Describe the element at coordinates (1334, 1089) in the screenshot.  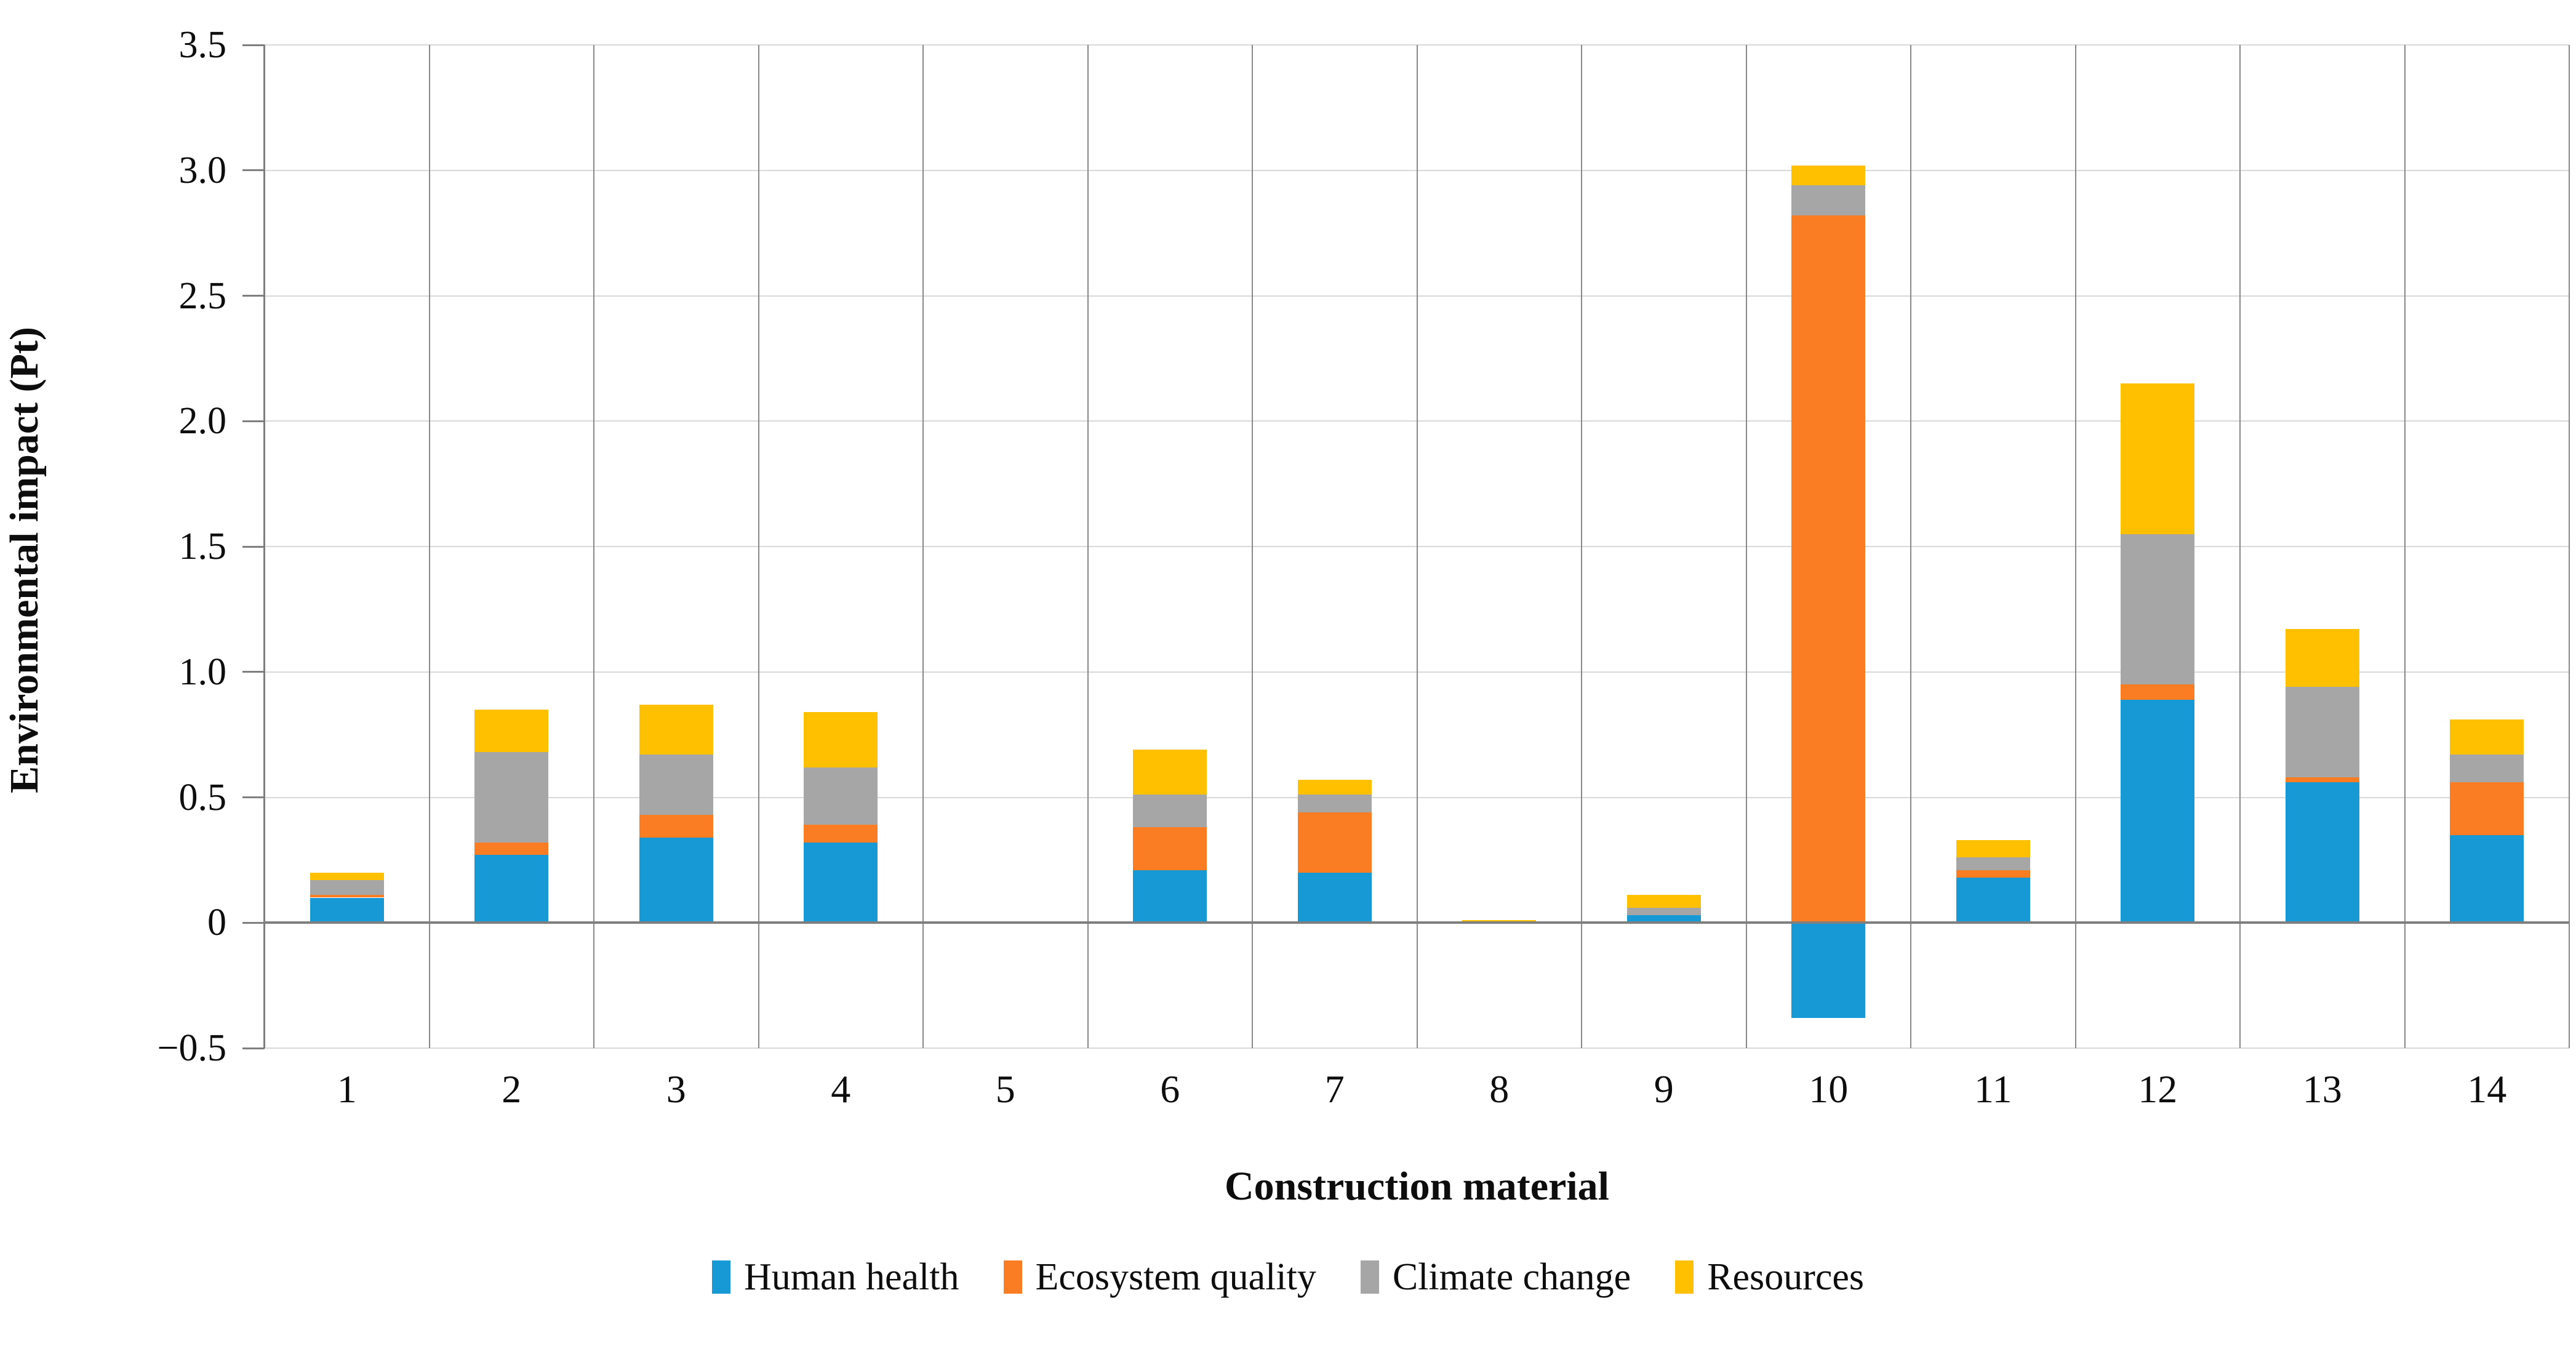
I see `x-tick-label: 7` at that location.